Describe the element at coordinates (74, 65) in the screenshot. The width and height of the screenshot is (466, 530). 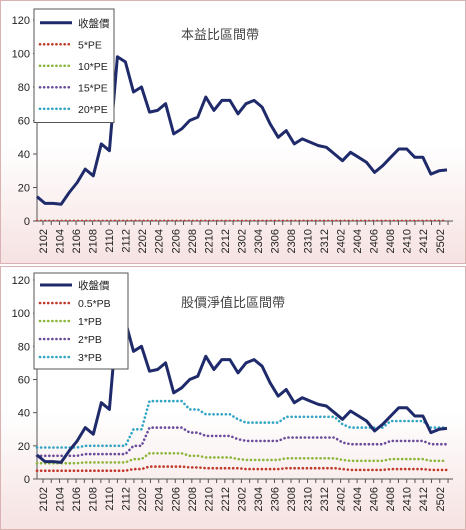
I see `legend: 收盤價 5*PE 10*PE 15*PE 20*PE` at that location.